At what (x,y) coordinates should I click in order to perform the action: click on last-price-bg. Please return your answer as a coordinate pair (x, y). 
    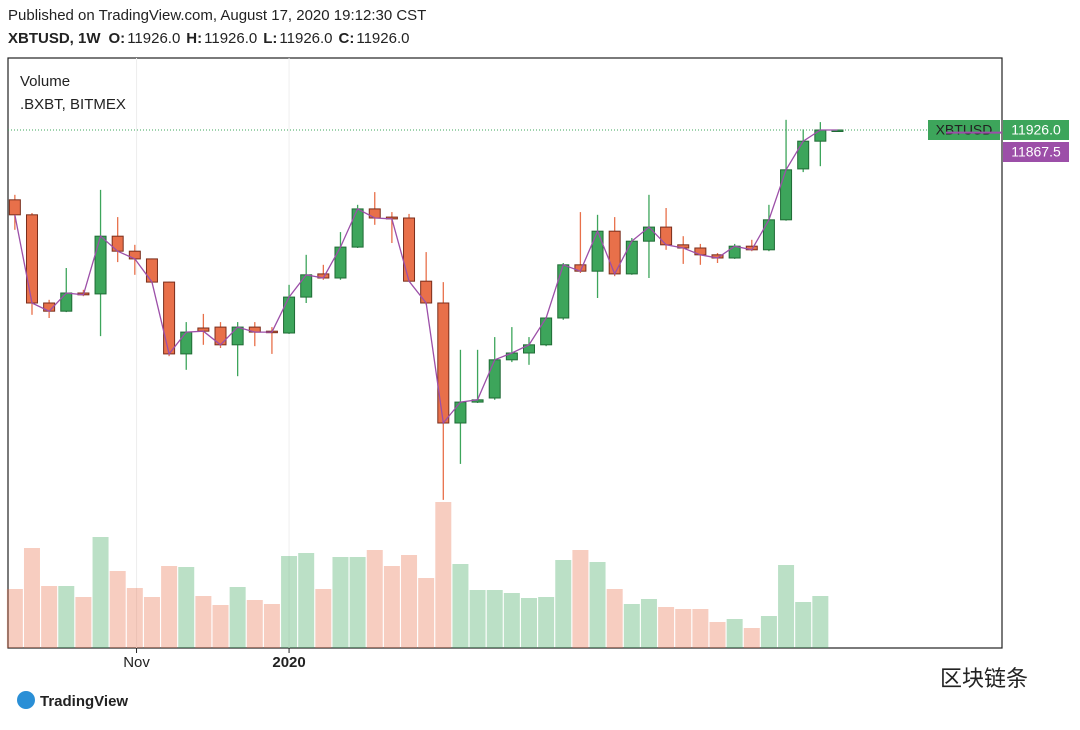
    Looking at the image, I should click on (1036, 130).